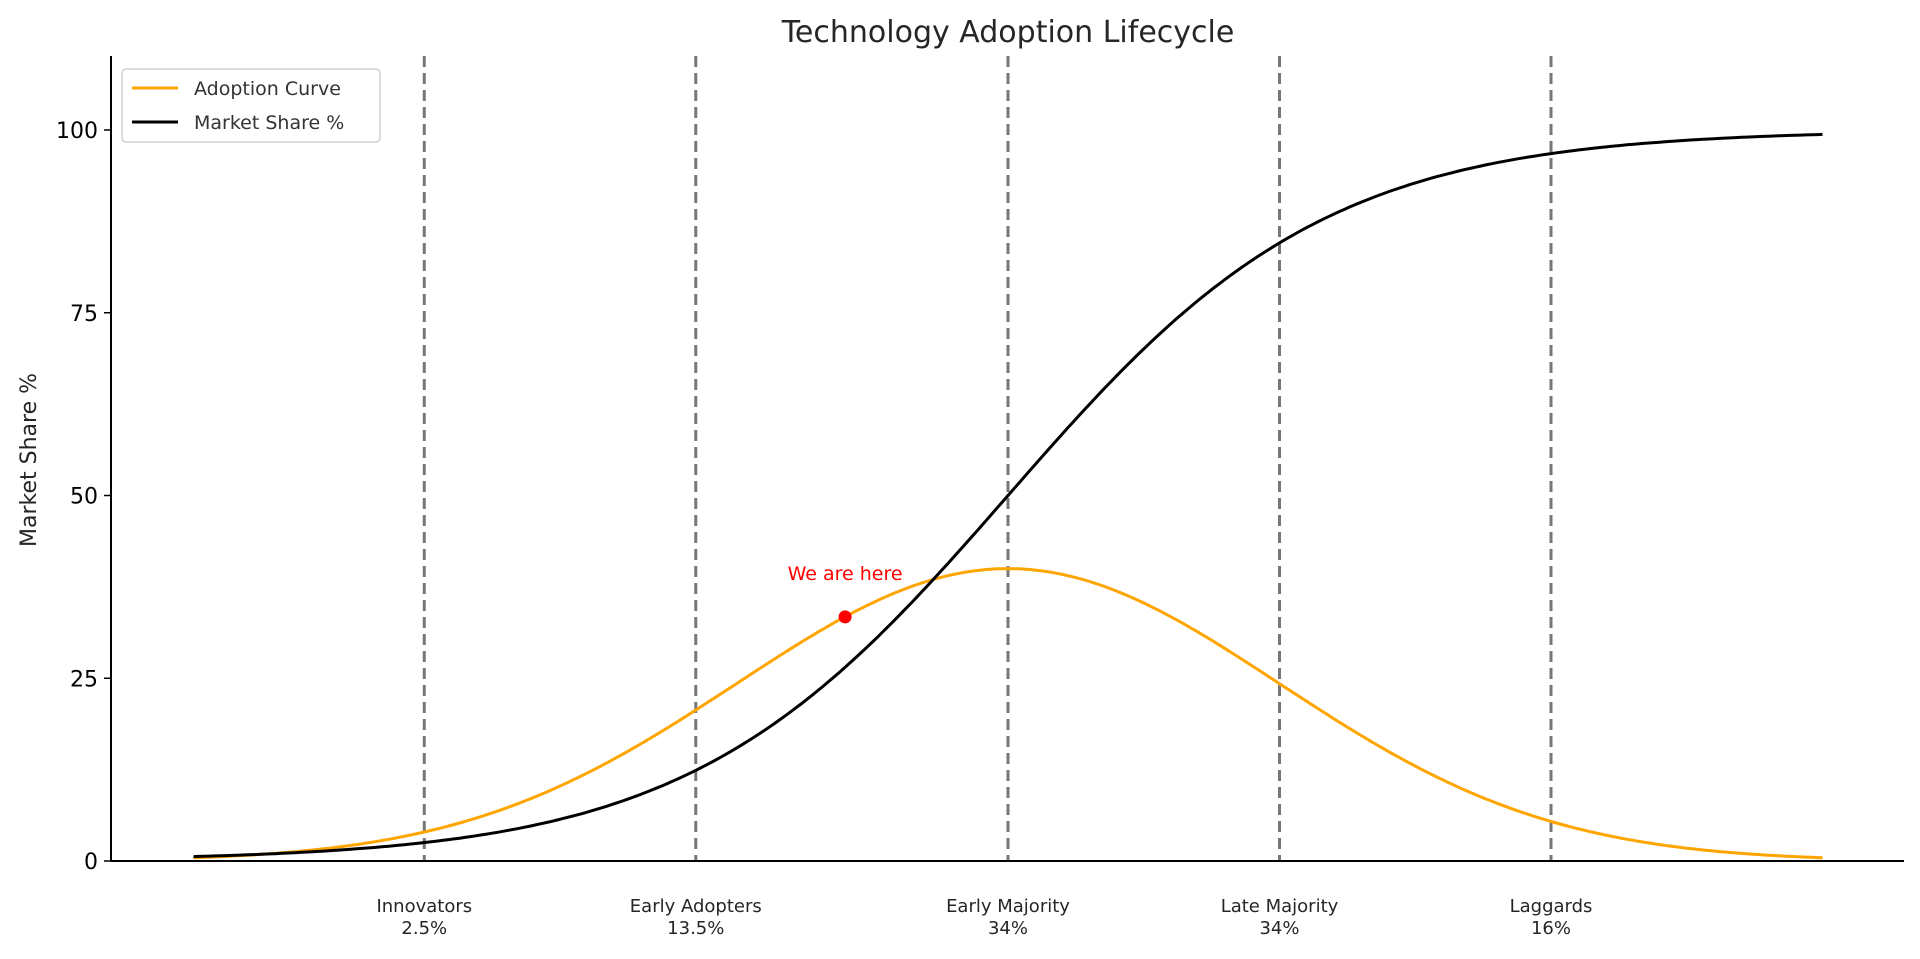  What do you see at coordinates (1008, 906) in the screenshot?
I see `segment-label: Early Majority` at bounding box center [1008, 906].